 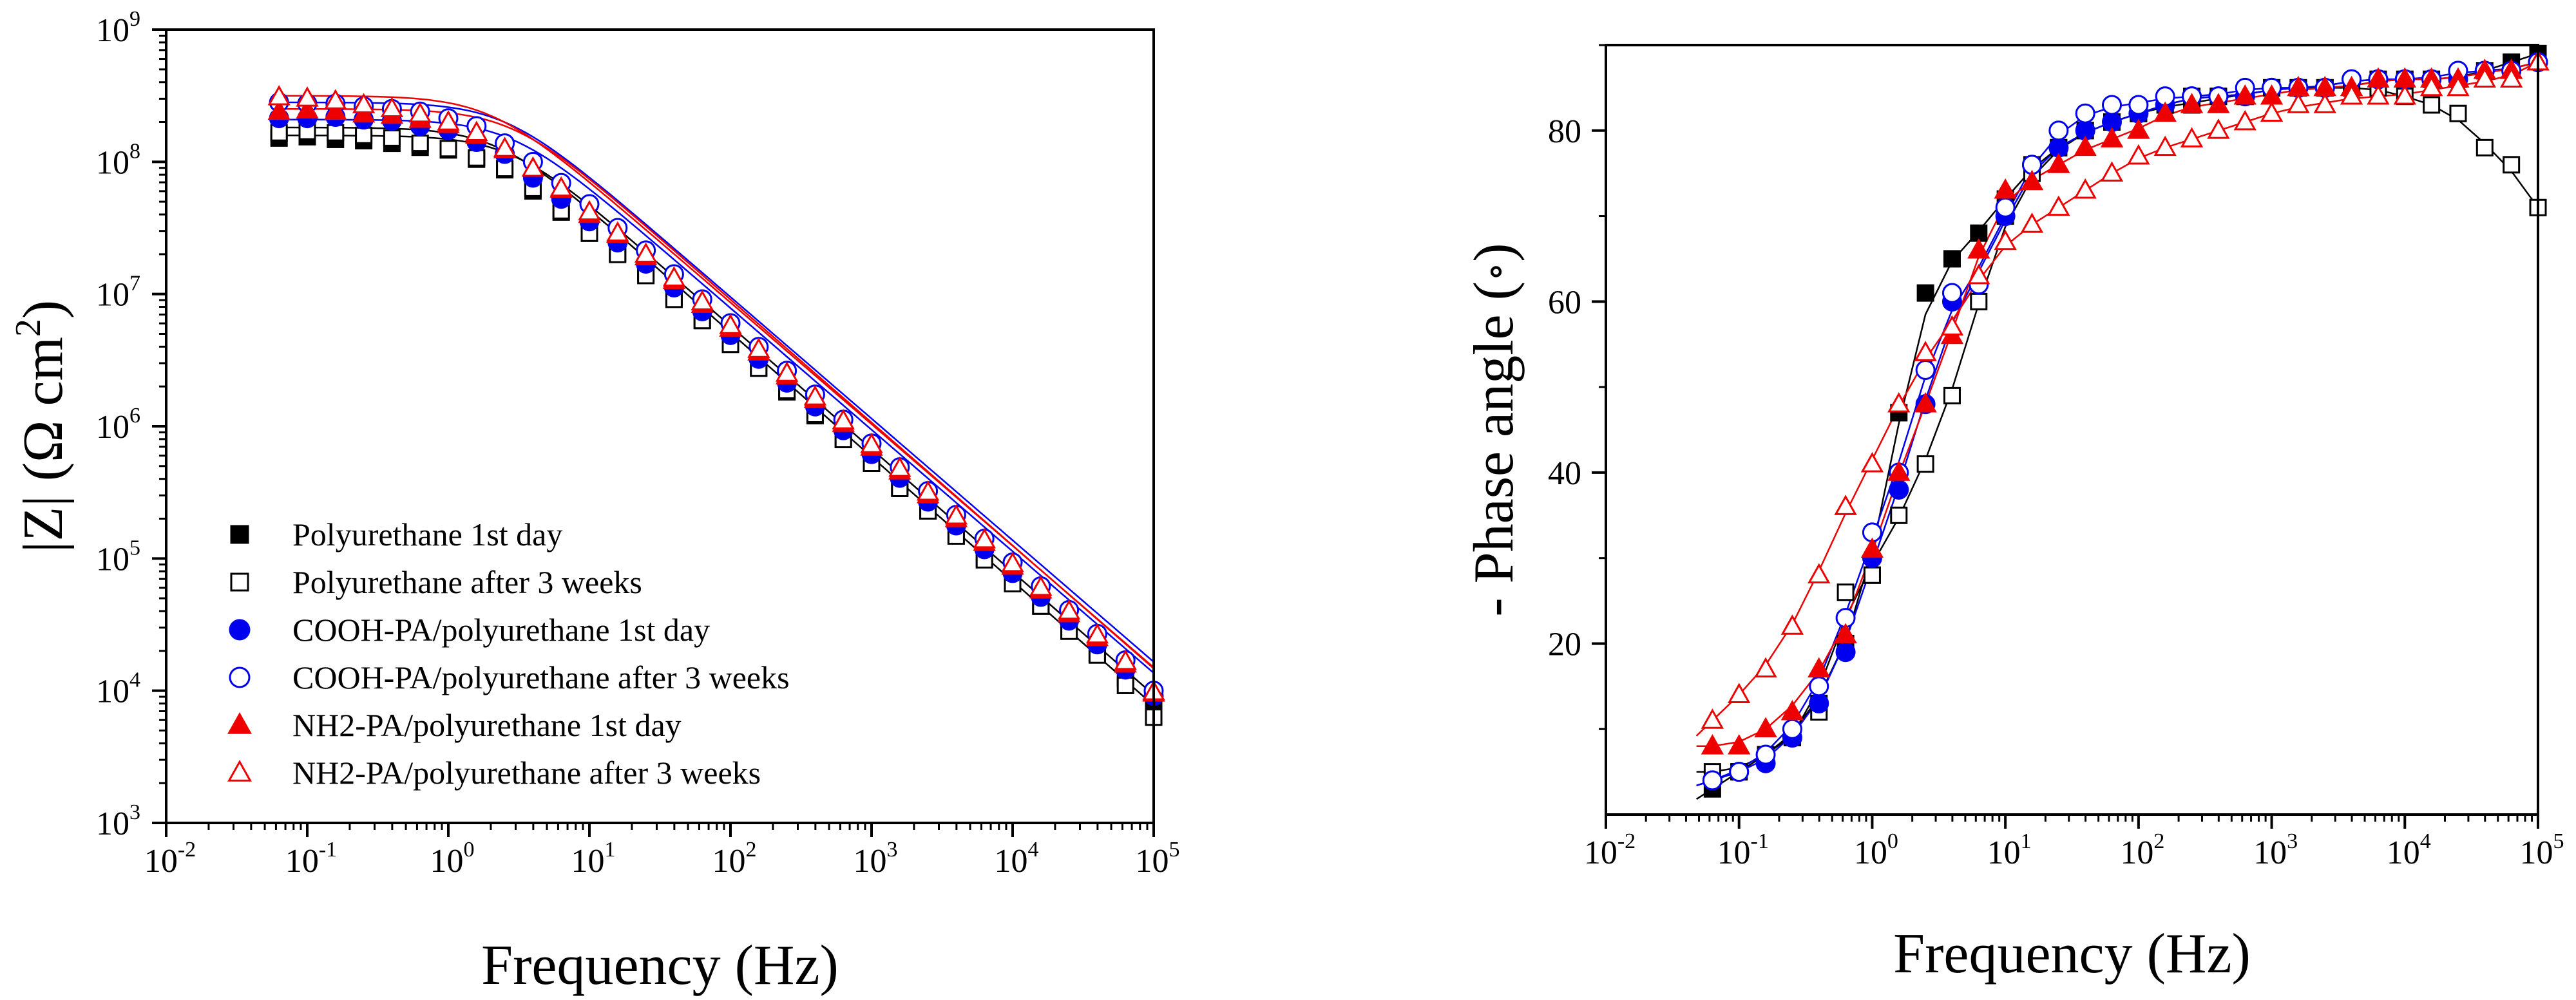 What do you see at coordinates (1743, 850) in the screenshot?
I see `x-tick-label: 10⁻¹` at bounding box center [1743, 850].